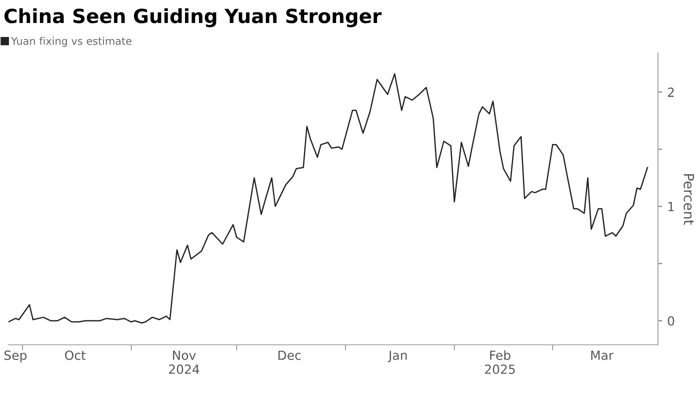 This screenshot has width=700, height=394. What do you see at coordinates (15, 356) in the screenshot?
I see `x-tick-label: Sep` at bounding box center [15, 356].